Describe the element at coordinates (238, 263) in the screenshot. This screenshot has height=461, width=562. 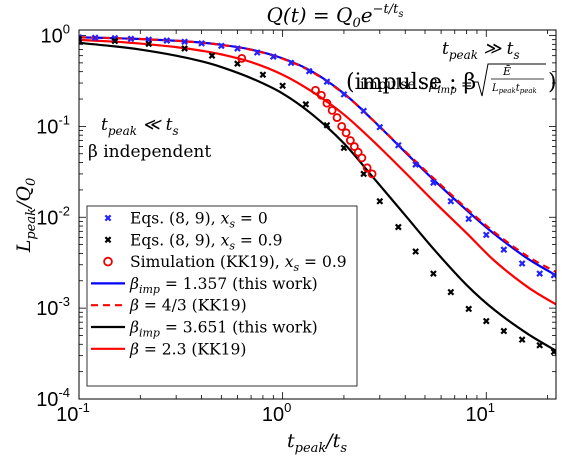
I see `legend-label: Simulation (KK19), xs = 0.9` at that location.